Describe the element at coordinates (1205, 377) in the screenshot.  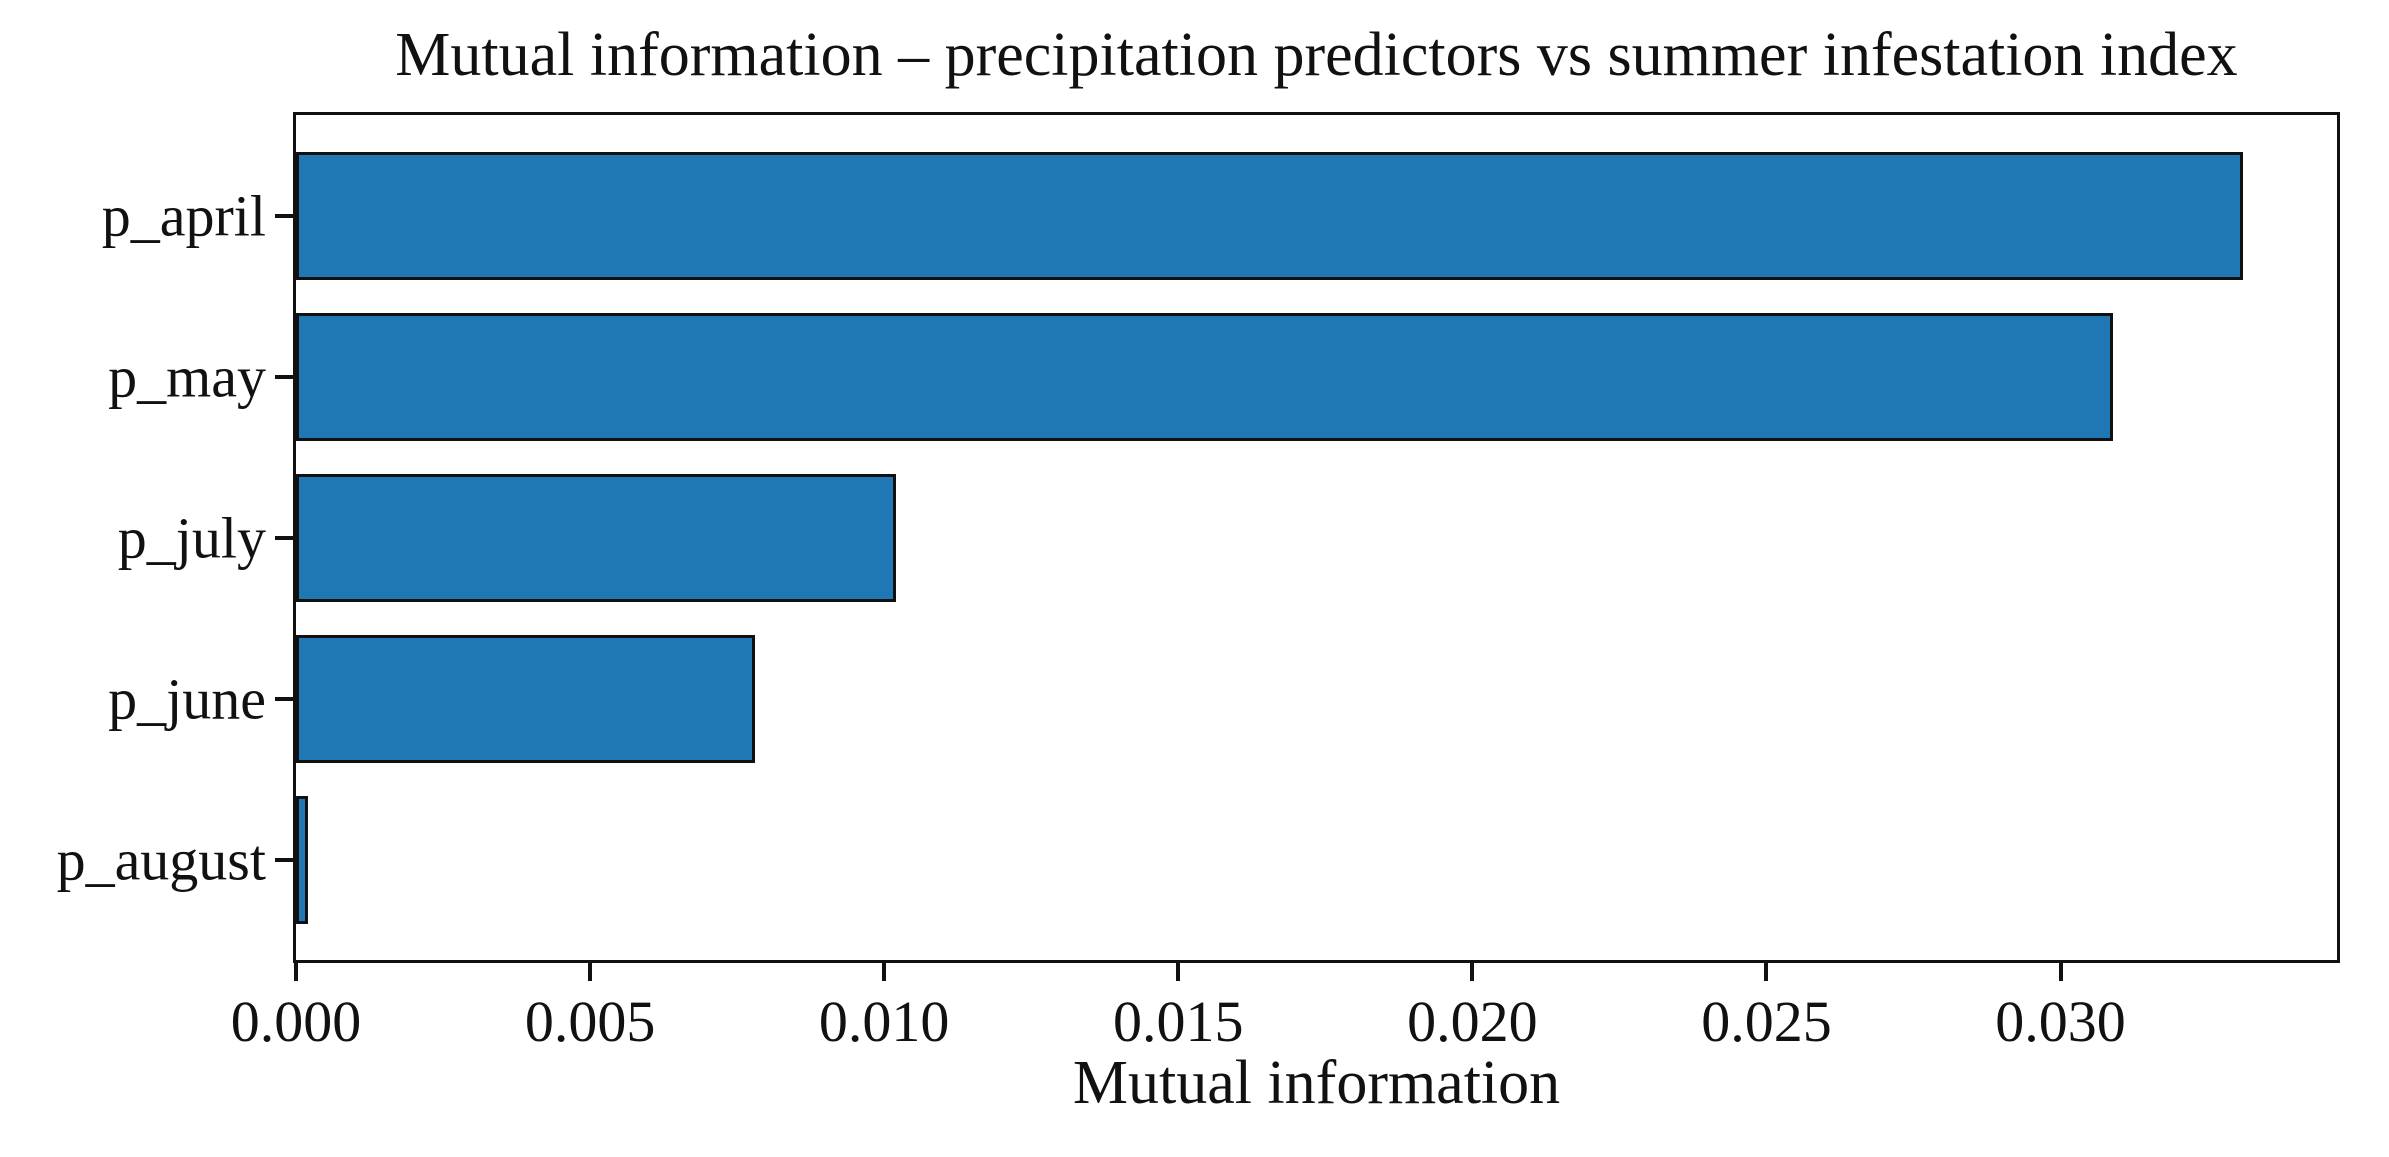
I see `bar-p_may` at that location.